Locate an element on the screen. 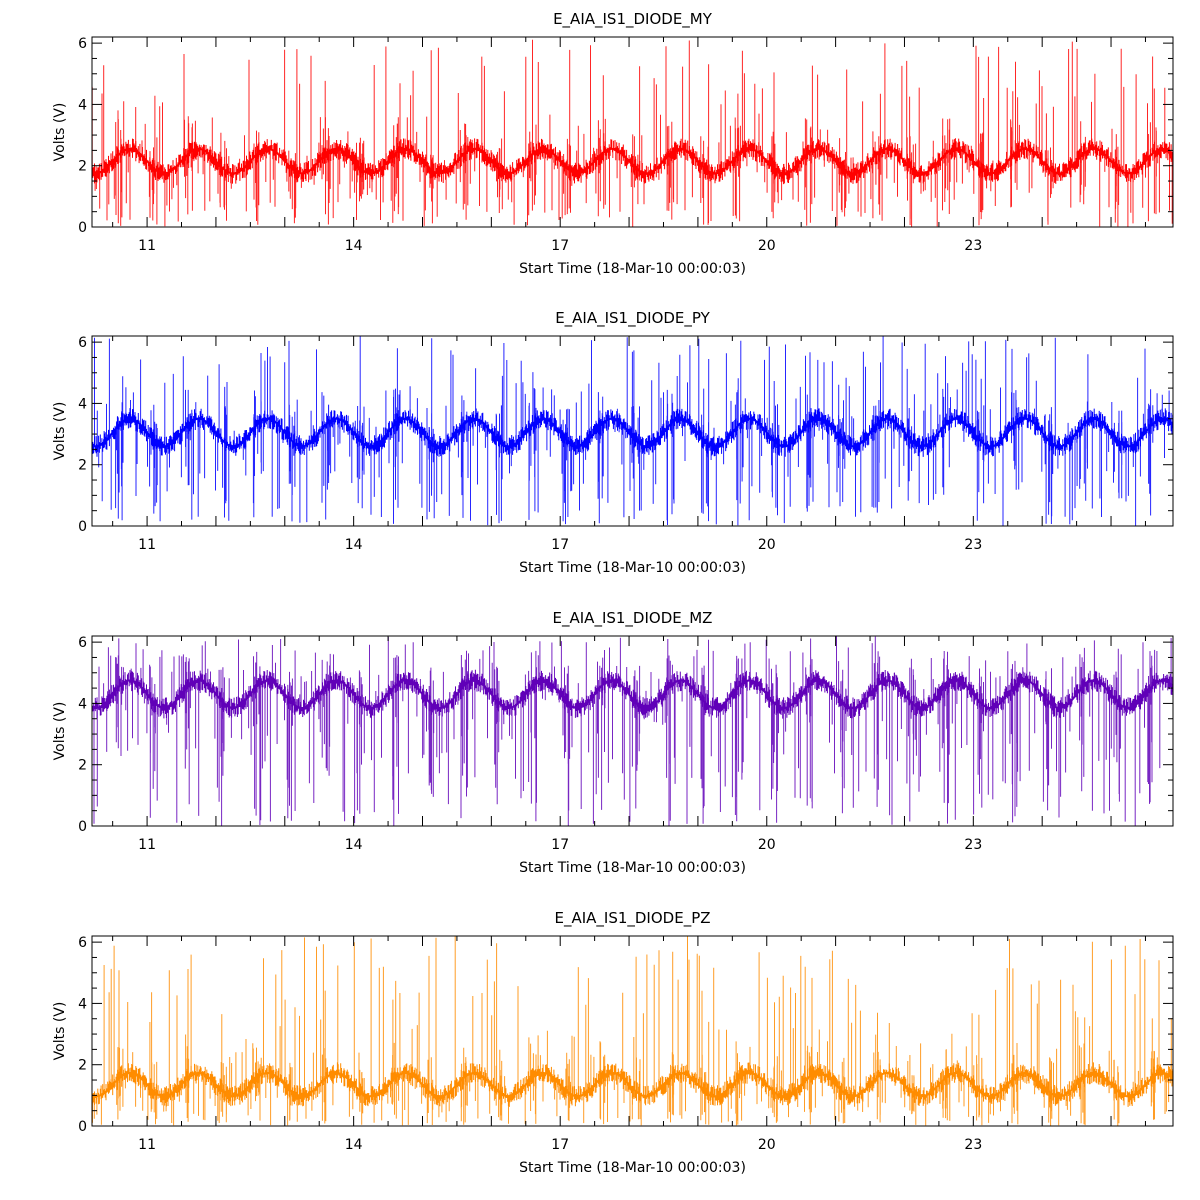  chart-title: E_AIA_IS1_DIODE_PY is located at coordinates (632, 318).